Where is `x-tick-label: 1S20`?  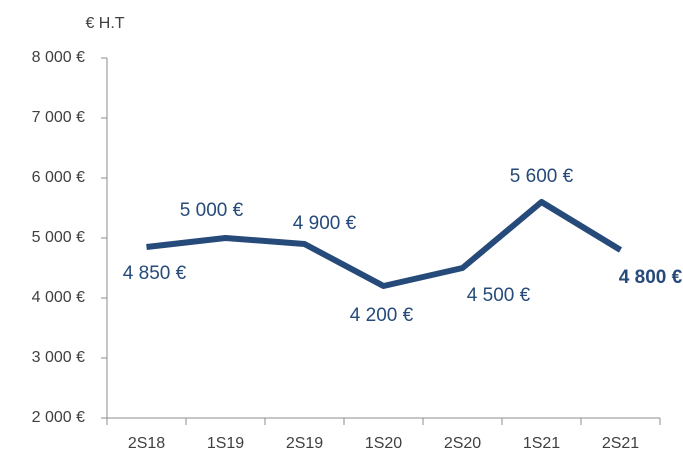
x-tick-label: 1S20 is located at coordinates (383, 443).